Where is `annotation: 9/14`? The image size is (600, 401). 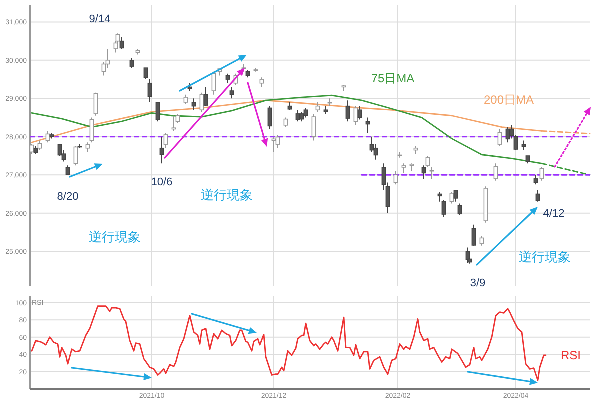 annotation: 9/14 is located at coordinates (100, 20).